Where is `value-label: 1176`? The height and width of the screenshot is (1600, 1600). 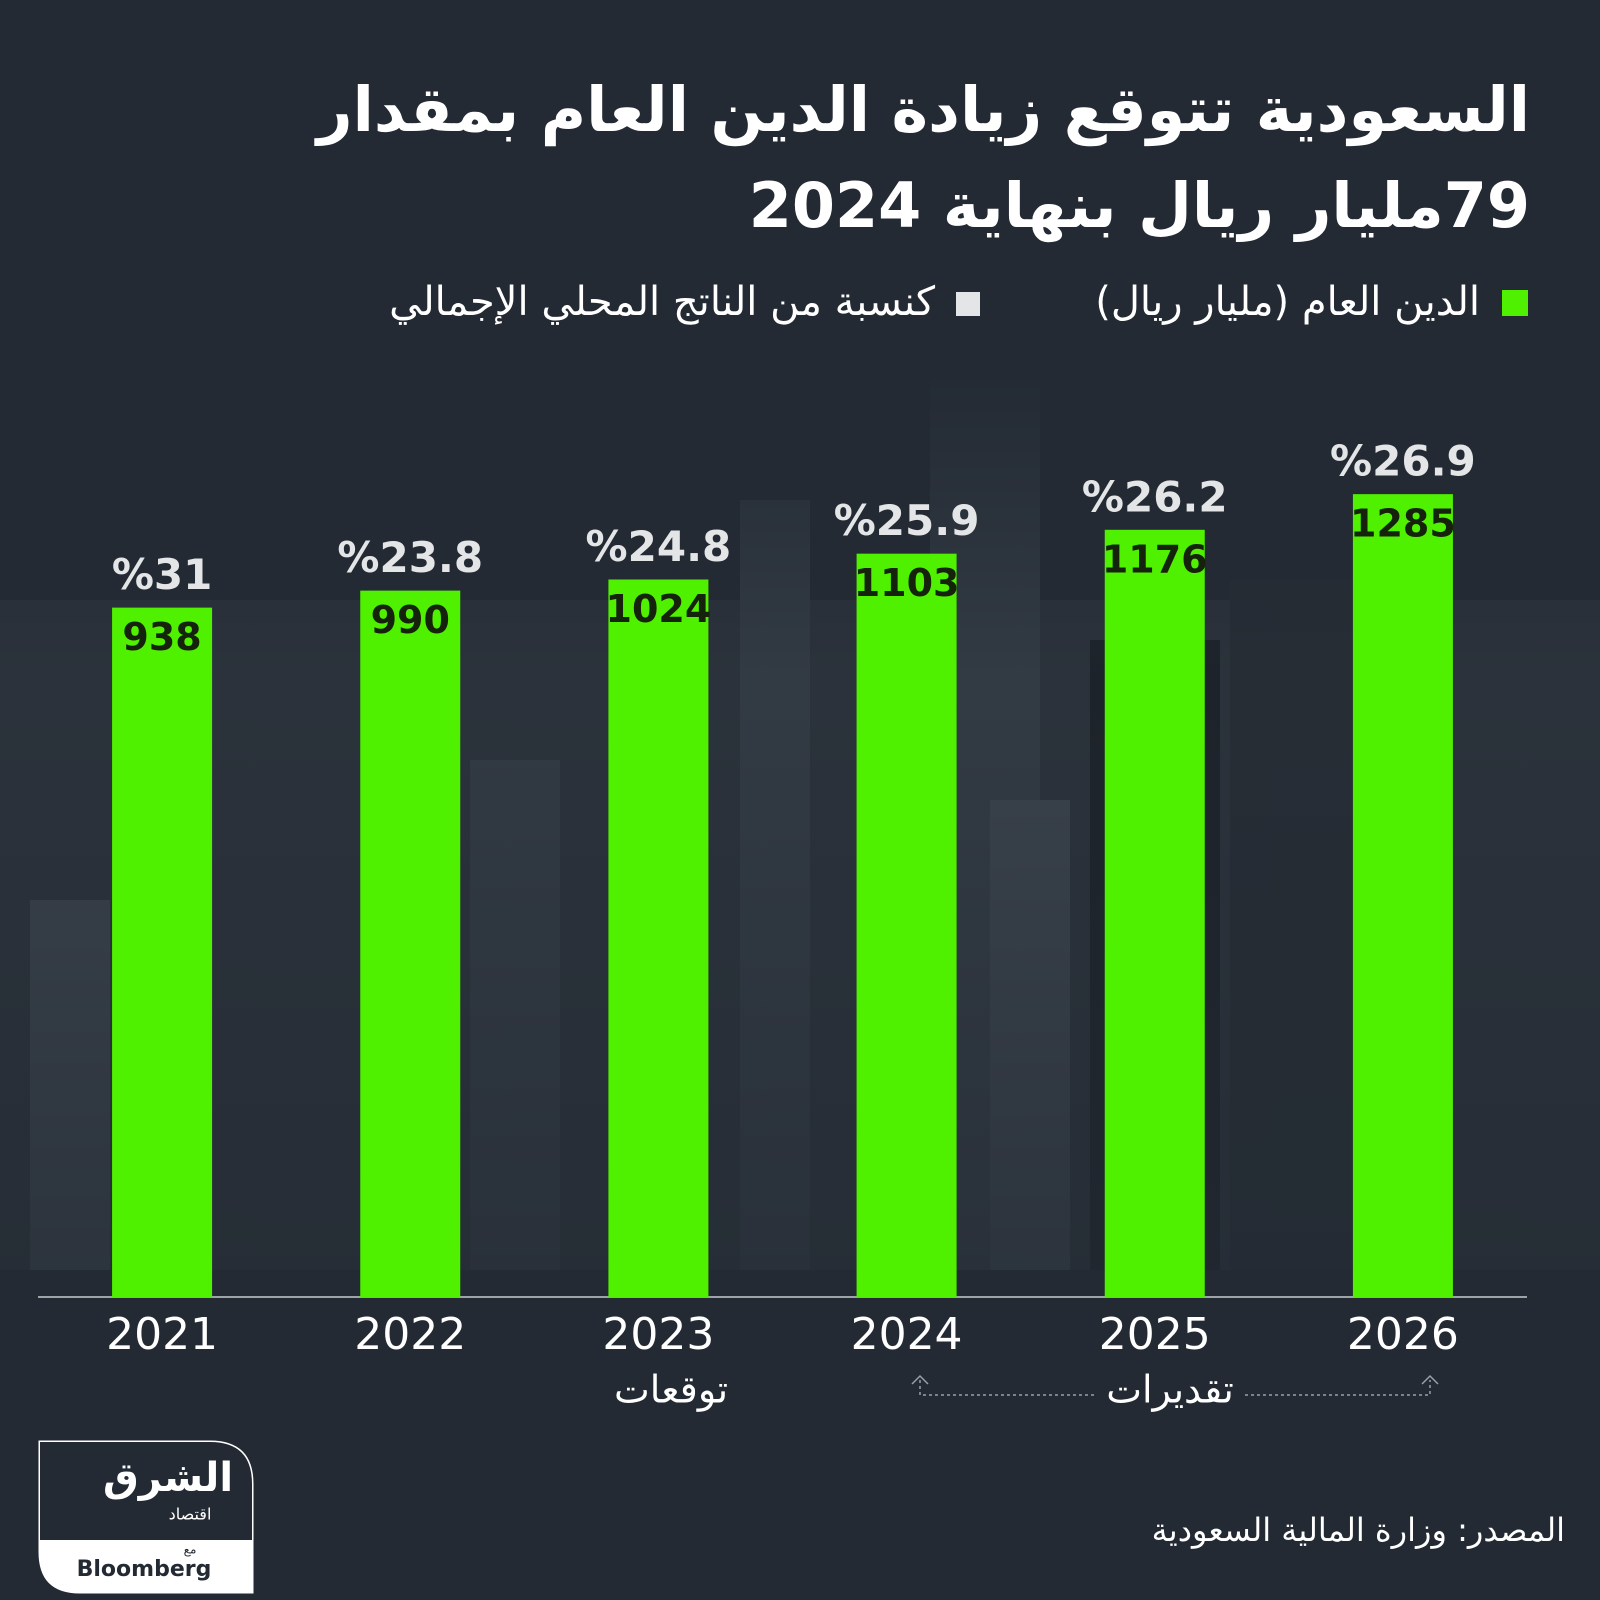
value-label: 1176 is located at coordinates (1155, 559).